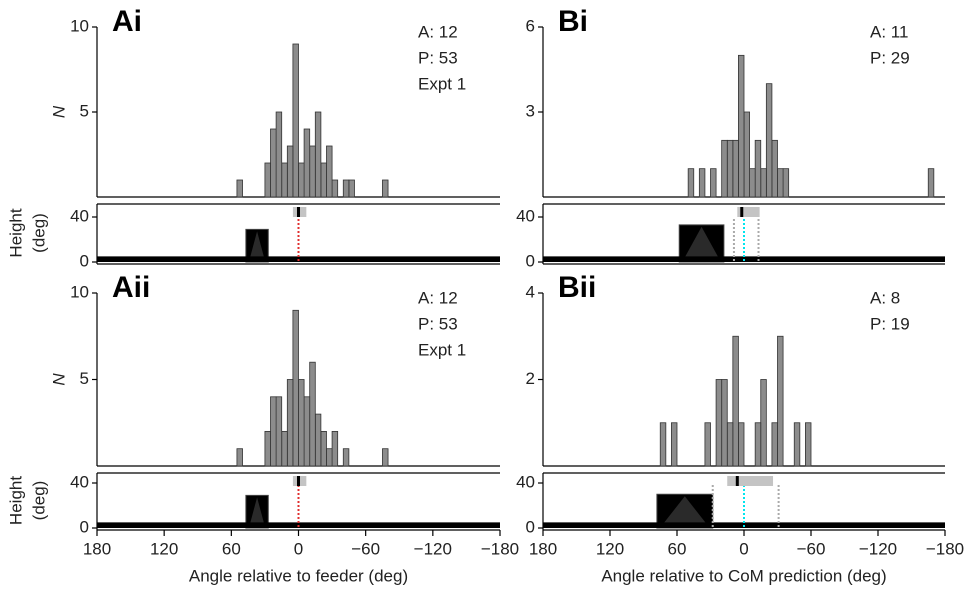  What do you see at coordinates (573, 21) in the screenshot?
I see `panel-label: Bi` at bounding box center [573, 21].